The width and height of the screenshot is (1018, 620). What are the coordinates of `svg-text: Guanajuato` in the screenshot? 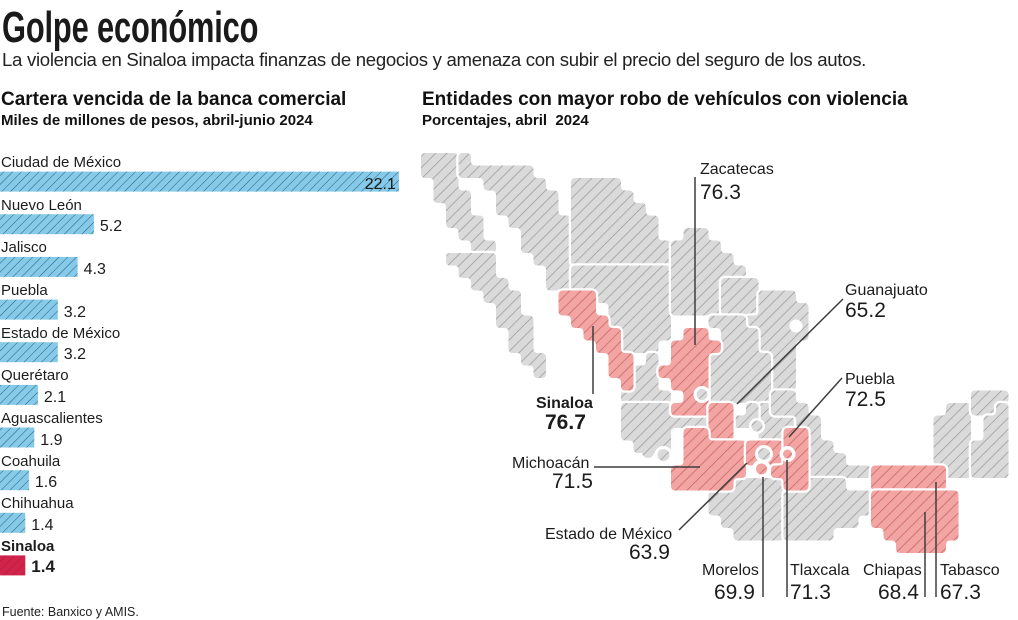 It's located at (886, 290).